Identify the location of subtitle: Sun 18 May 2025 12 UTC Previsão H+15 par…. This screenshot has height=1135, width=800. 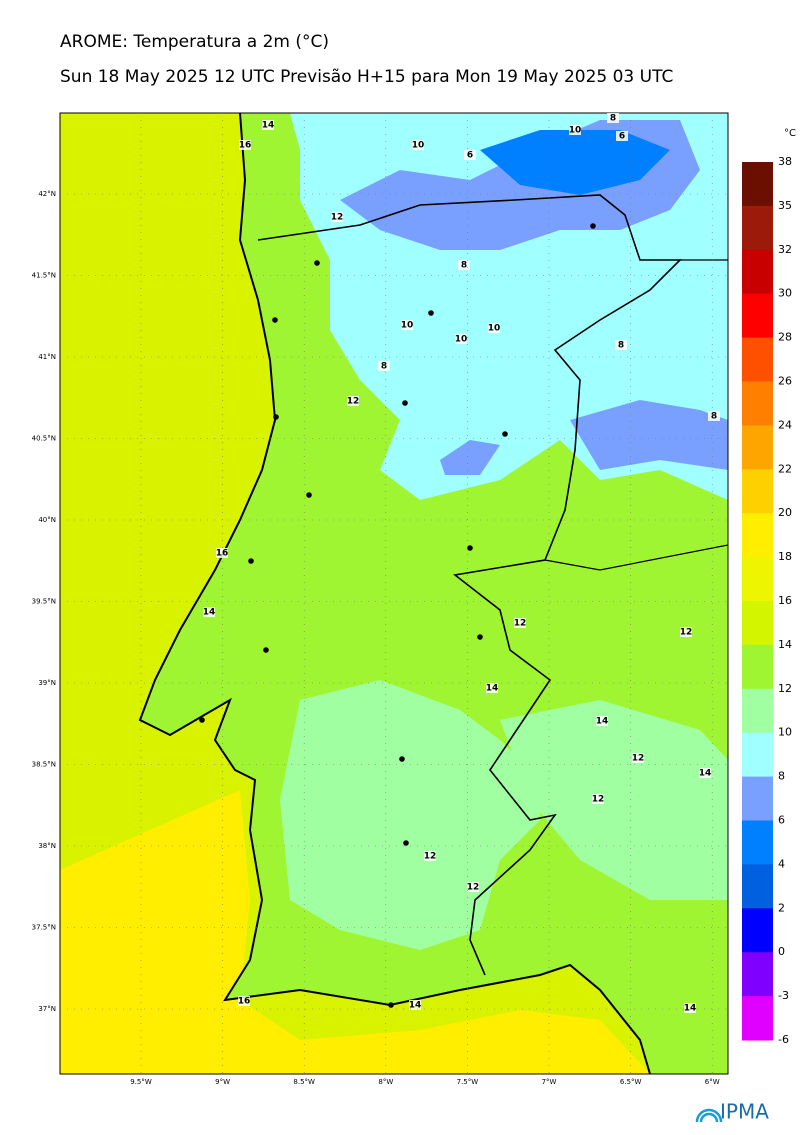
(366, 77).